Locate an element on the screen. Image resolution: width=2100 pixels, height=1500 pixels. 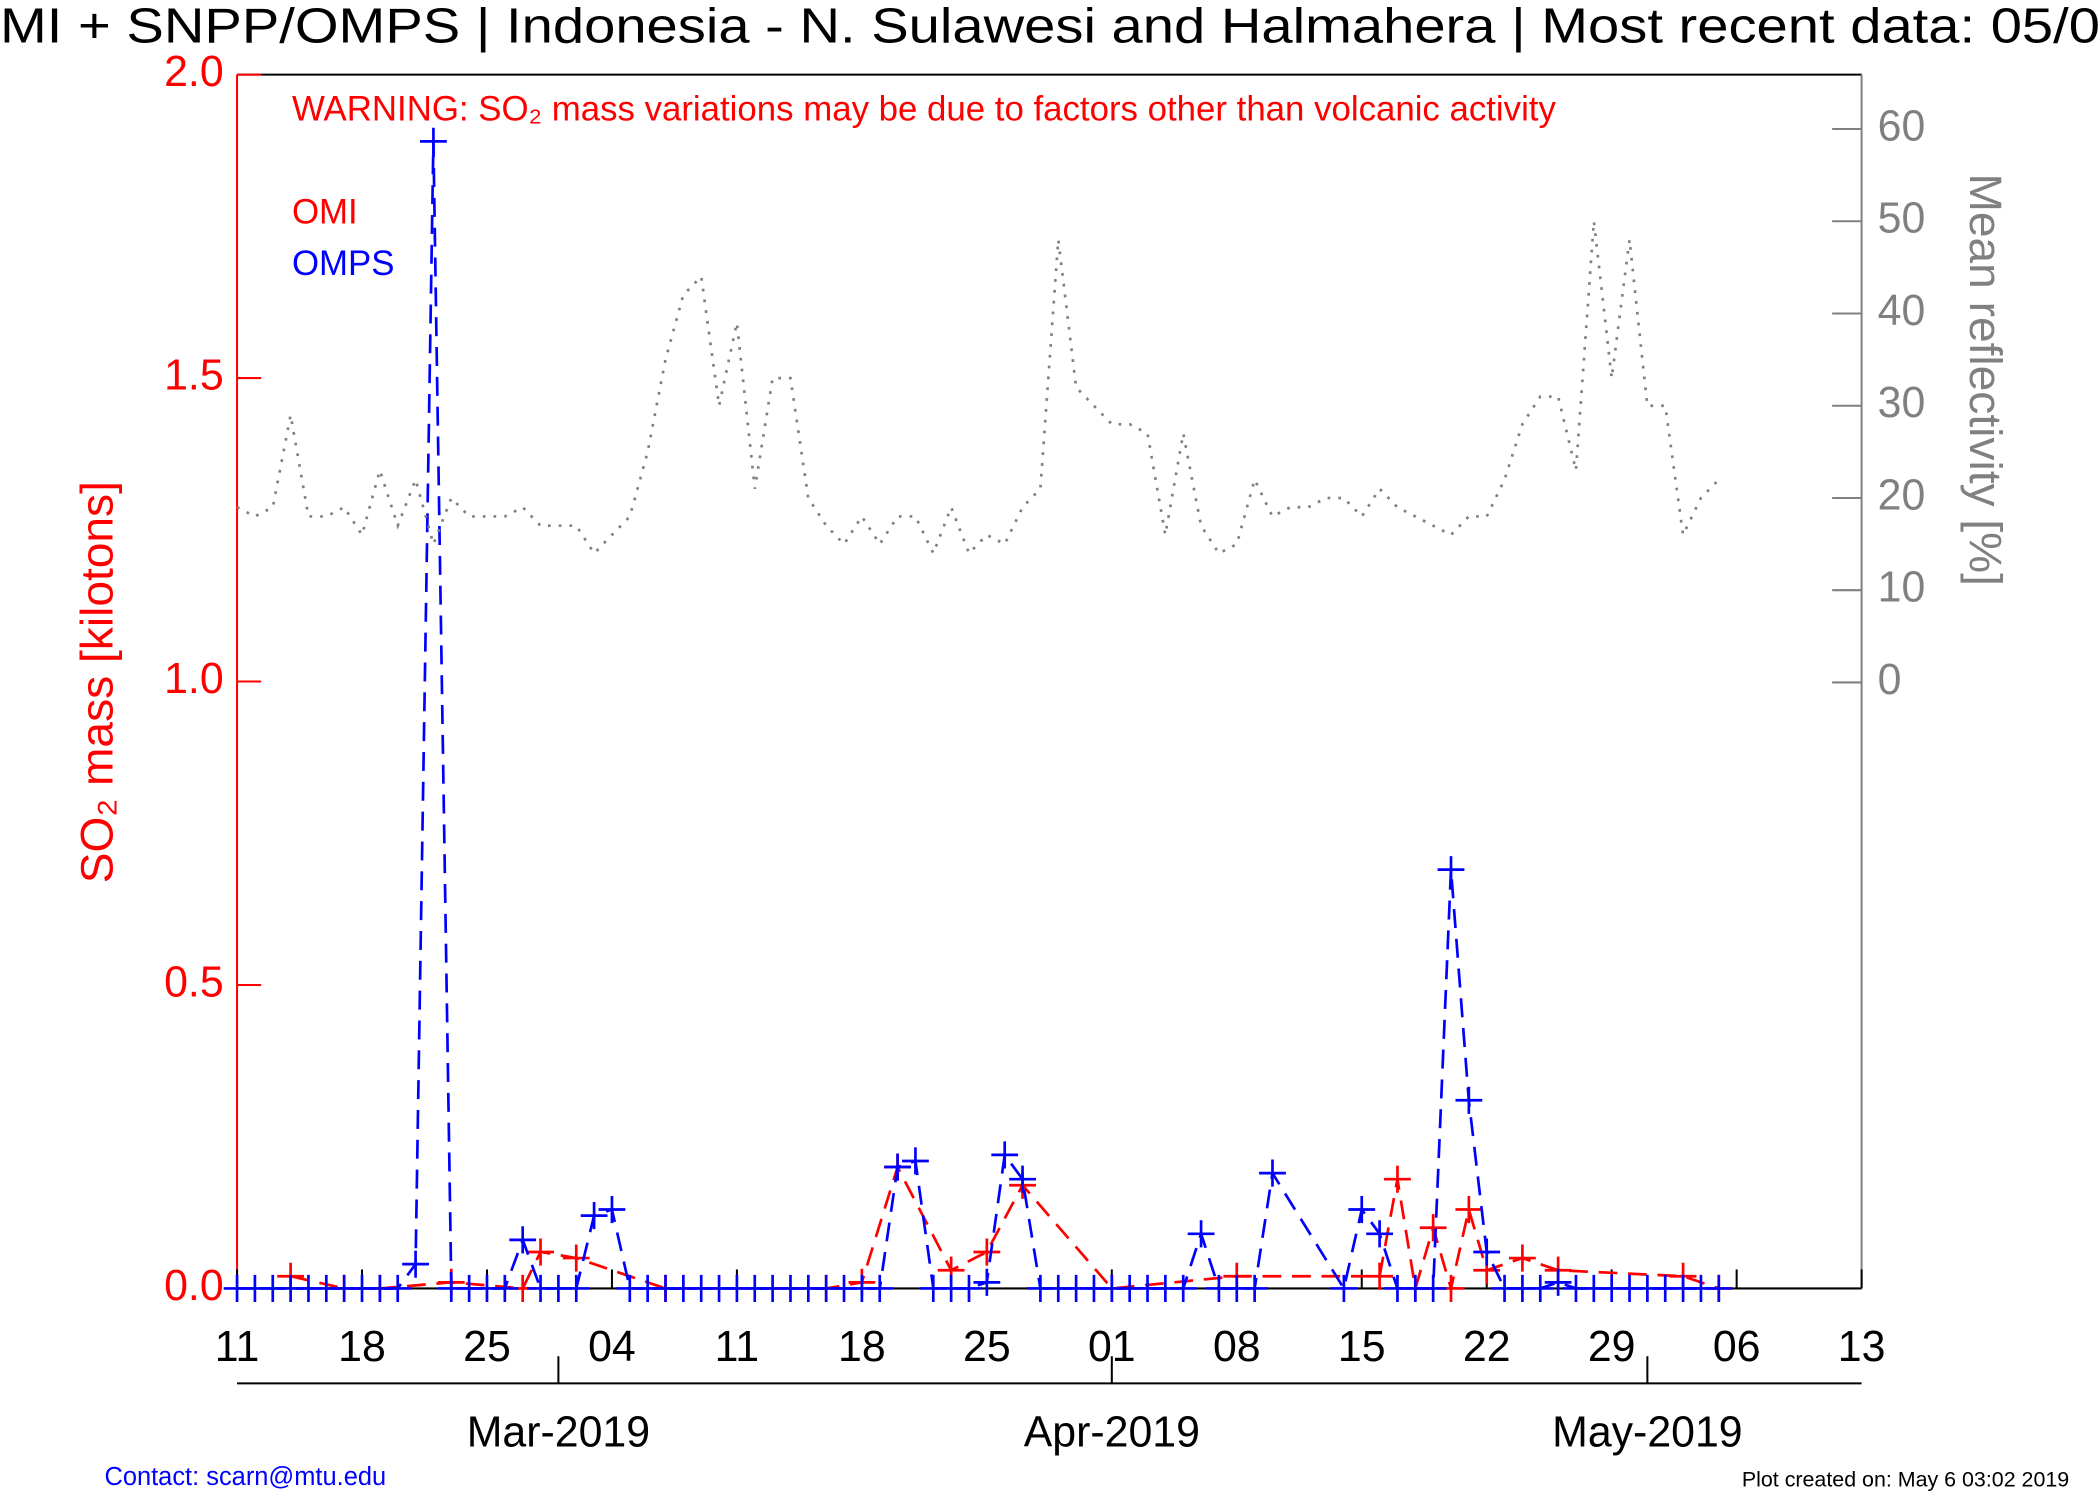
y-tick-label: 1.0 is located at coordinates (194, 679).